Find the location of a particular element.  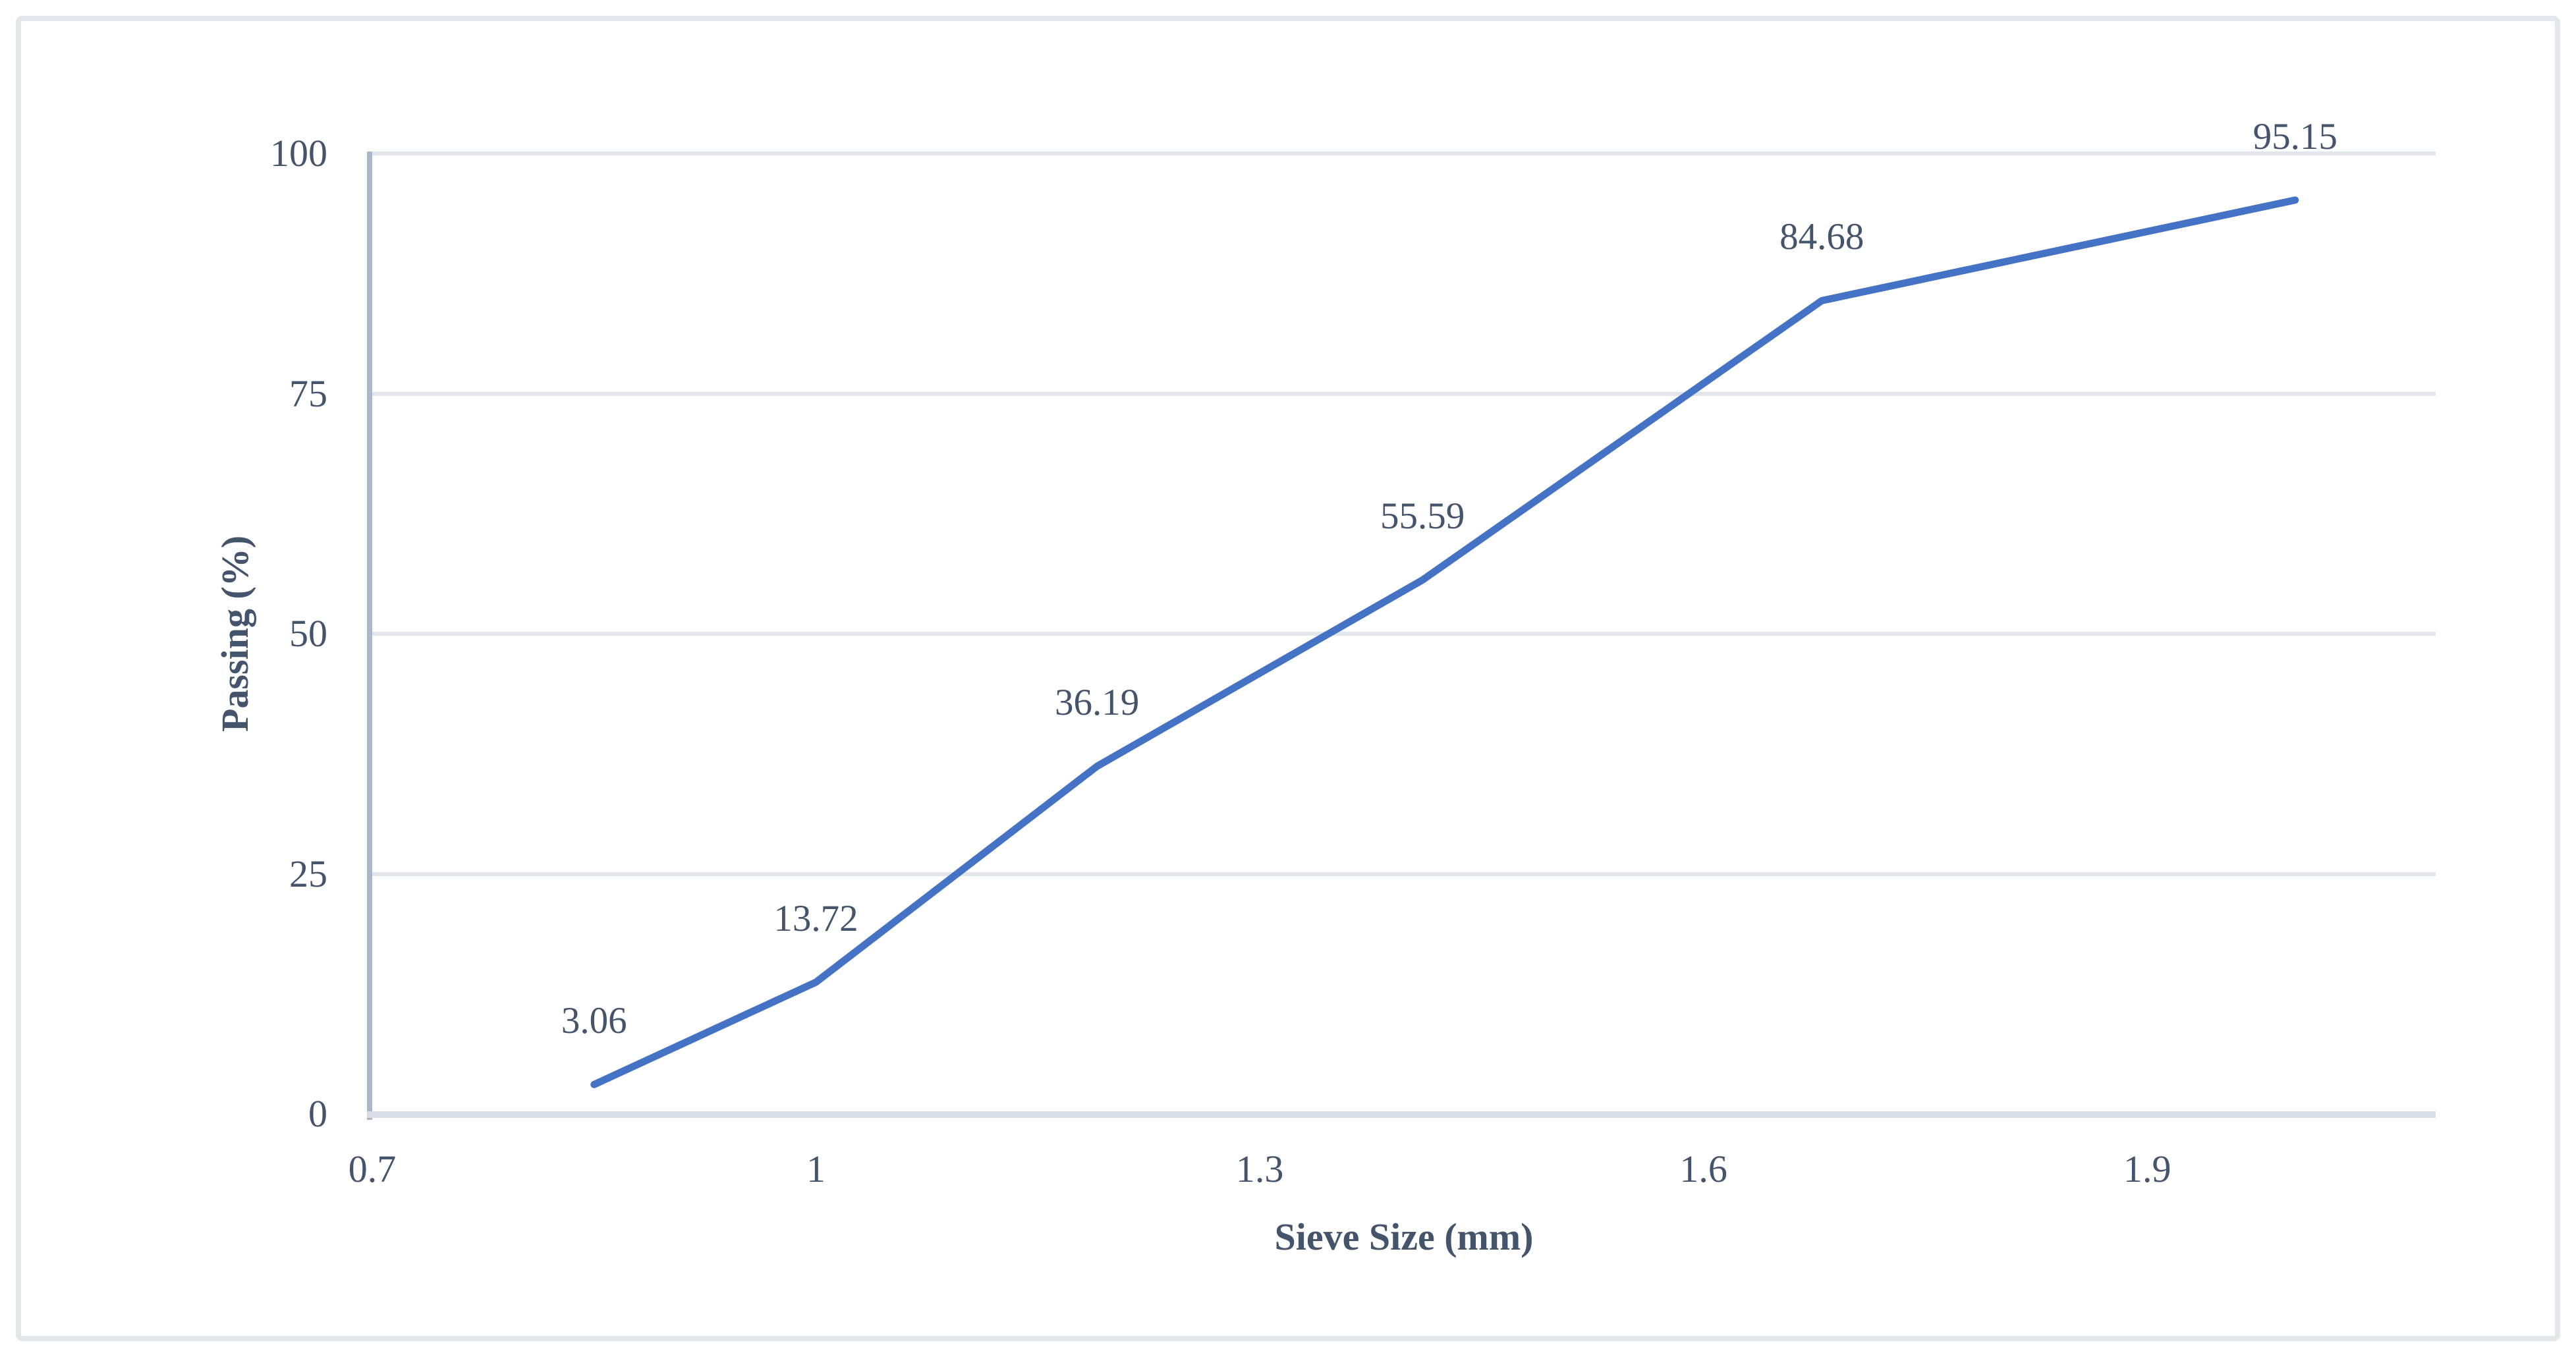

x-tick-label-1.3: 1.3 is located at coordinates (1259, 1169).